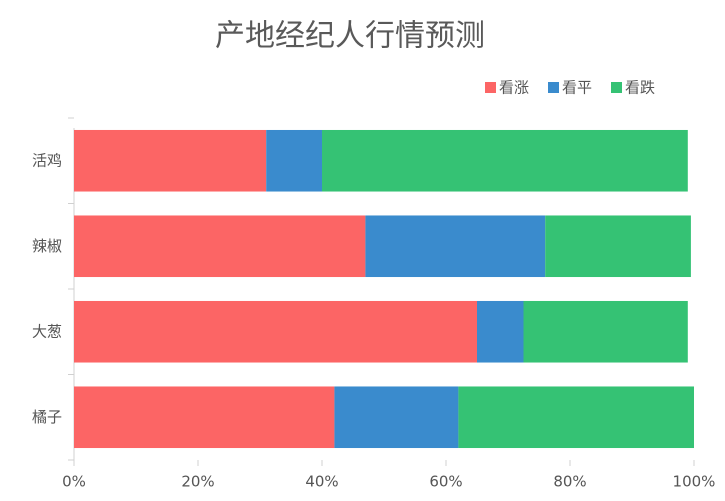 The height and width of the screenshot is (501, 725). What do you see at coordinates (569, 482) in the screenshot?
I see `x-tick-label: 80%` at bounding box center [569, 482].